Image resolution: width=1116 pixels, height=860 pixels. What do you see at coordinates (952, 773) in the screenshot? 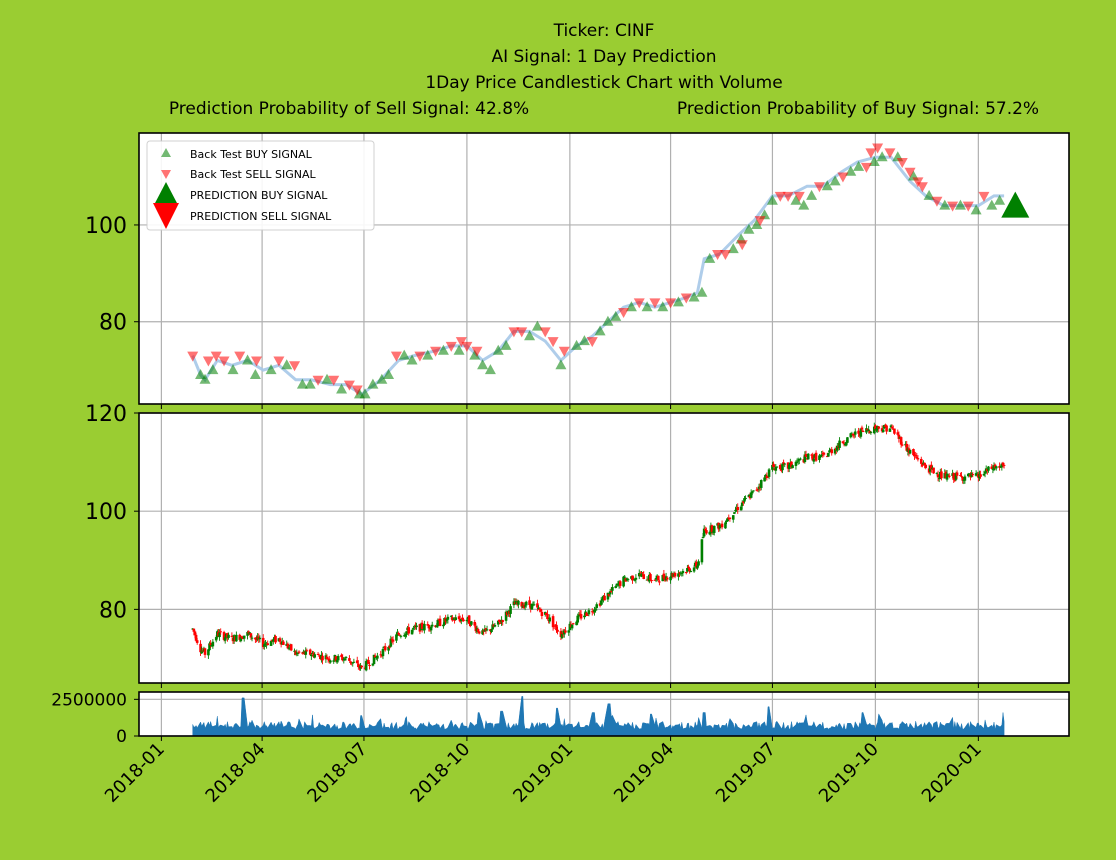
I see `x-tick-label-8: 2020-01` at bounding box center [952, 773].